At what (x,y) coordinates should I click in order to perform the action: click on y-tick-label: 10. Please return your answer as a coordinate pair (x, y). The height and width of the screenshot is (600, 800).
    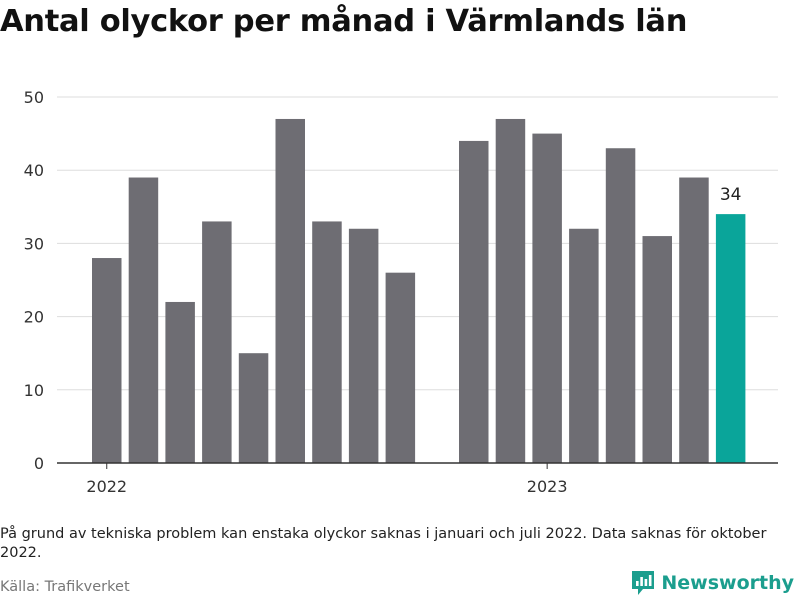
    Looking at the image, I should click on (34, 390).